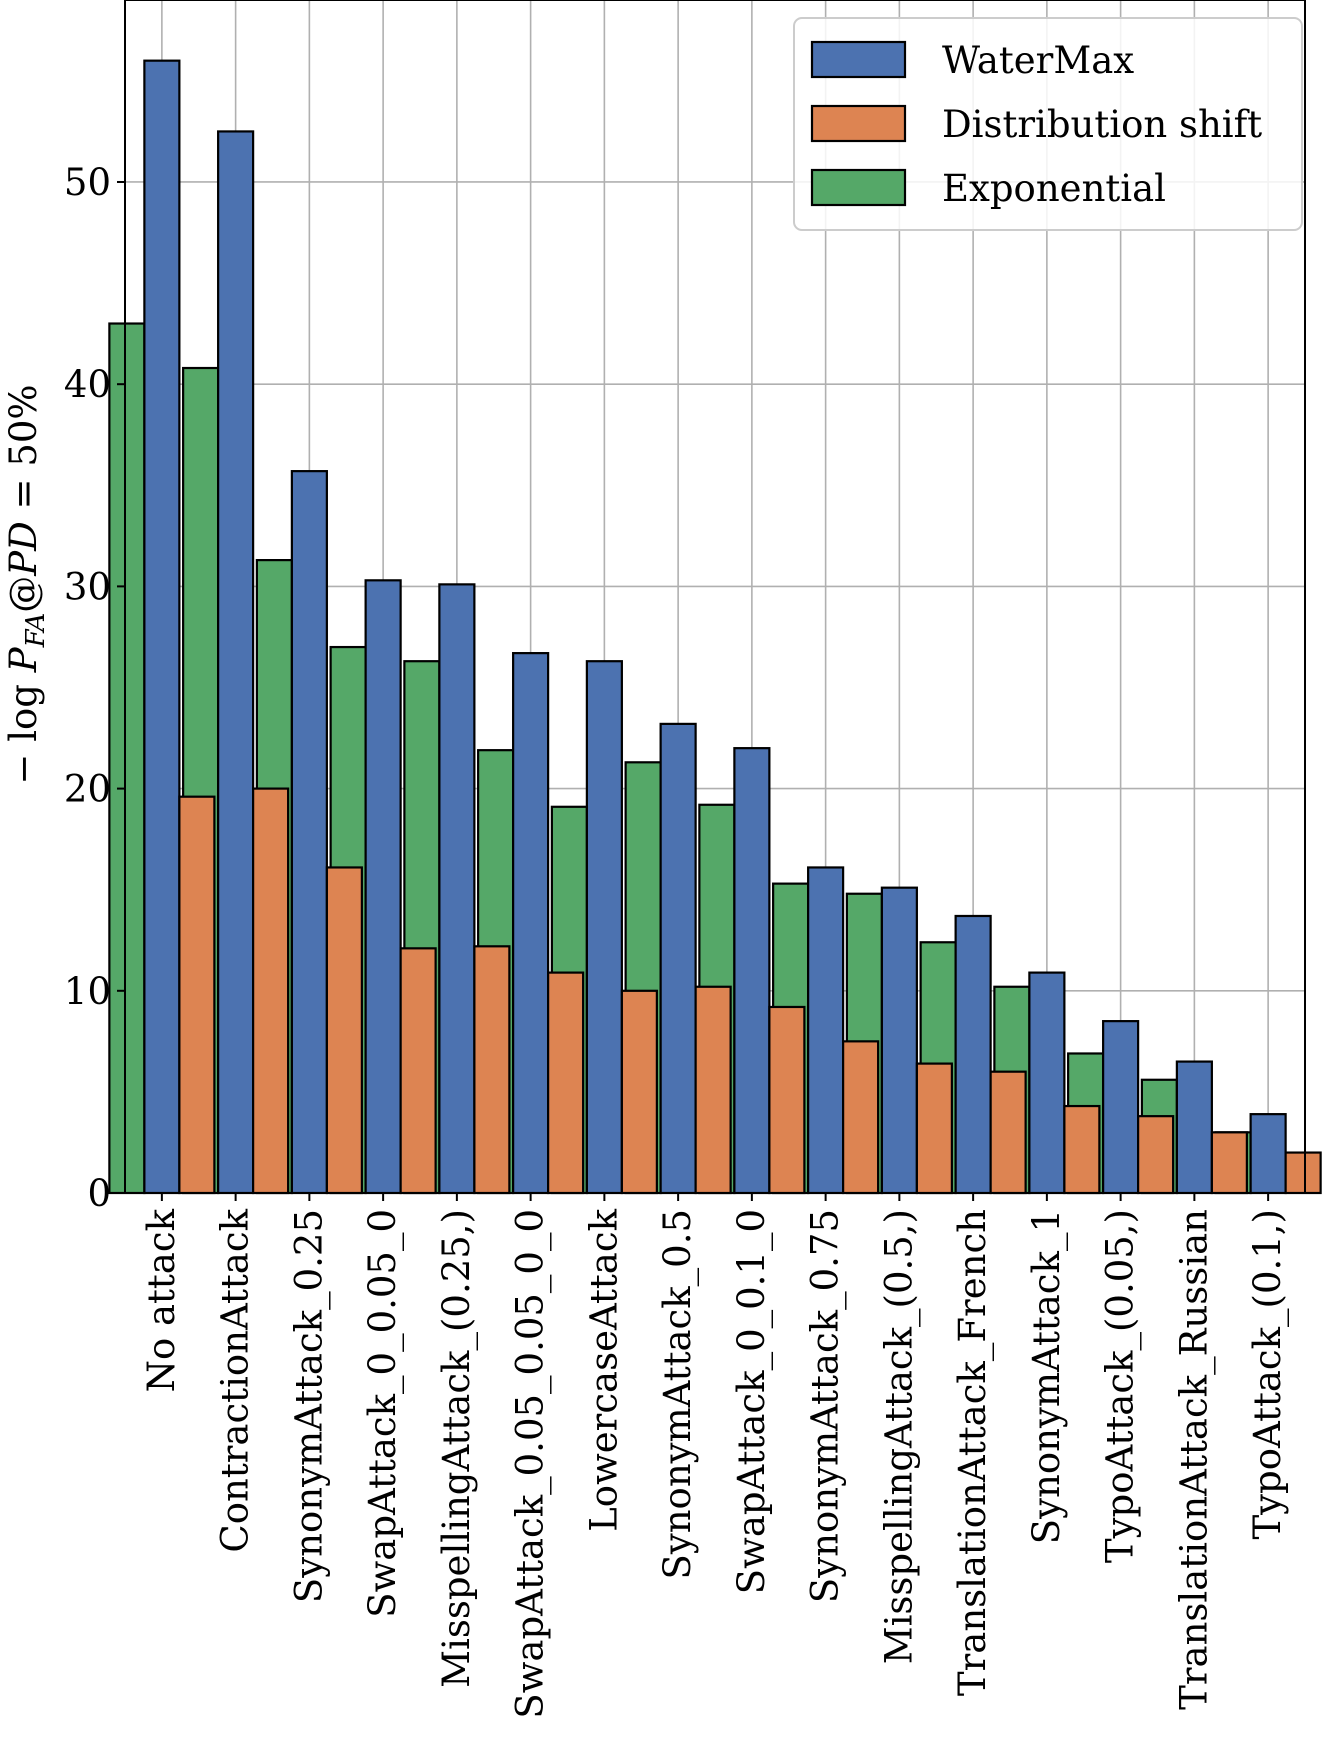  What do you see at coordinates (87, 384) in the screenshot?
I see `y-tick-label: 40` at bounding box center [87, 384].